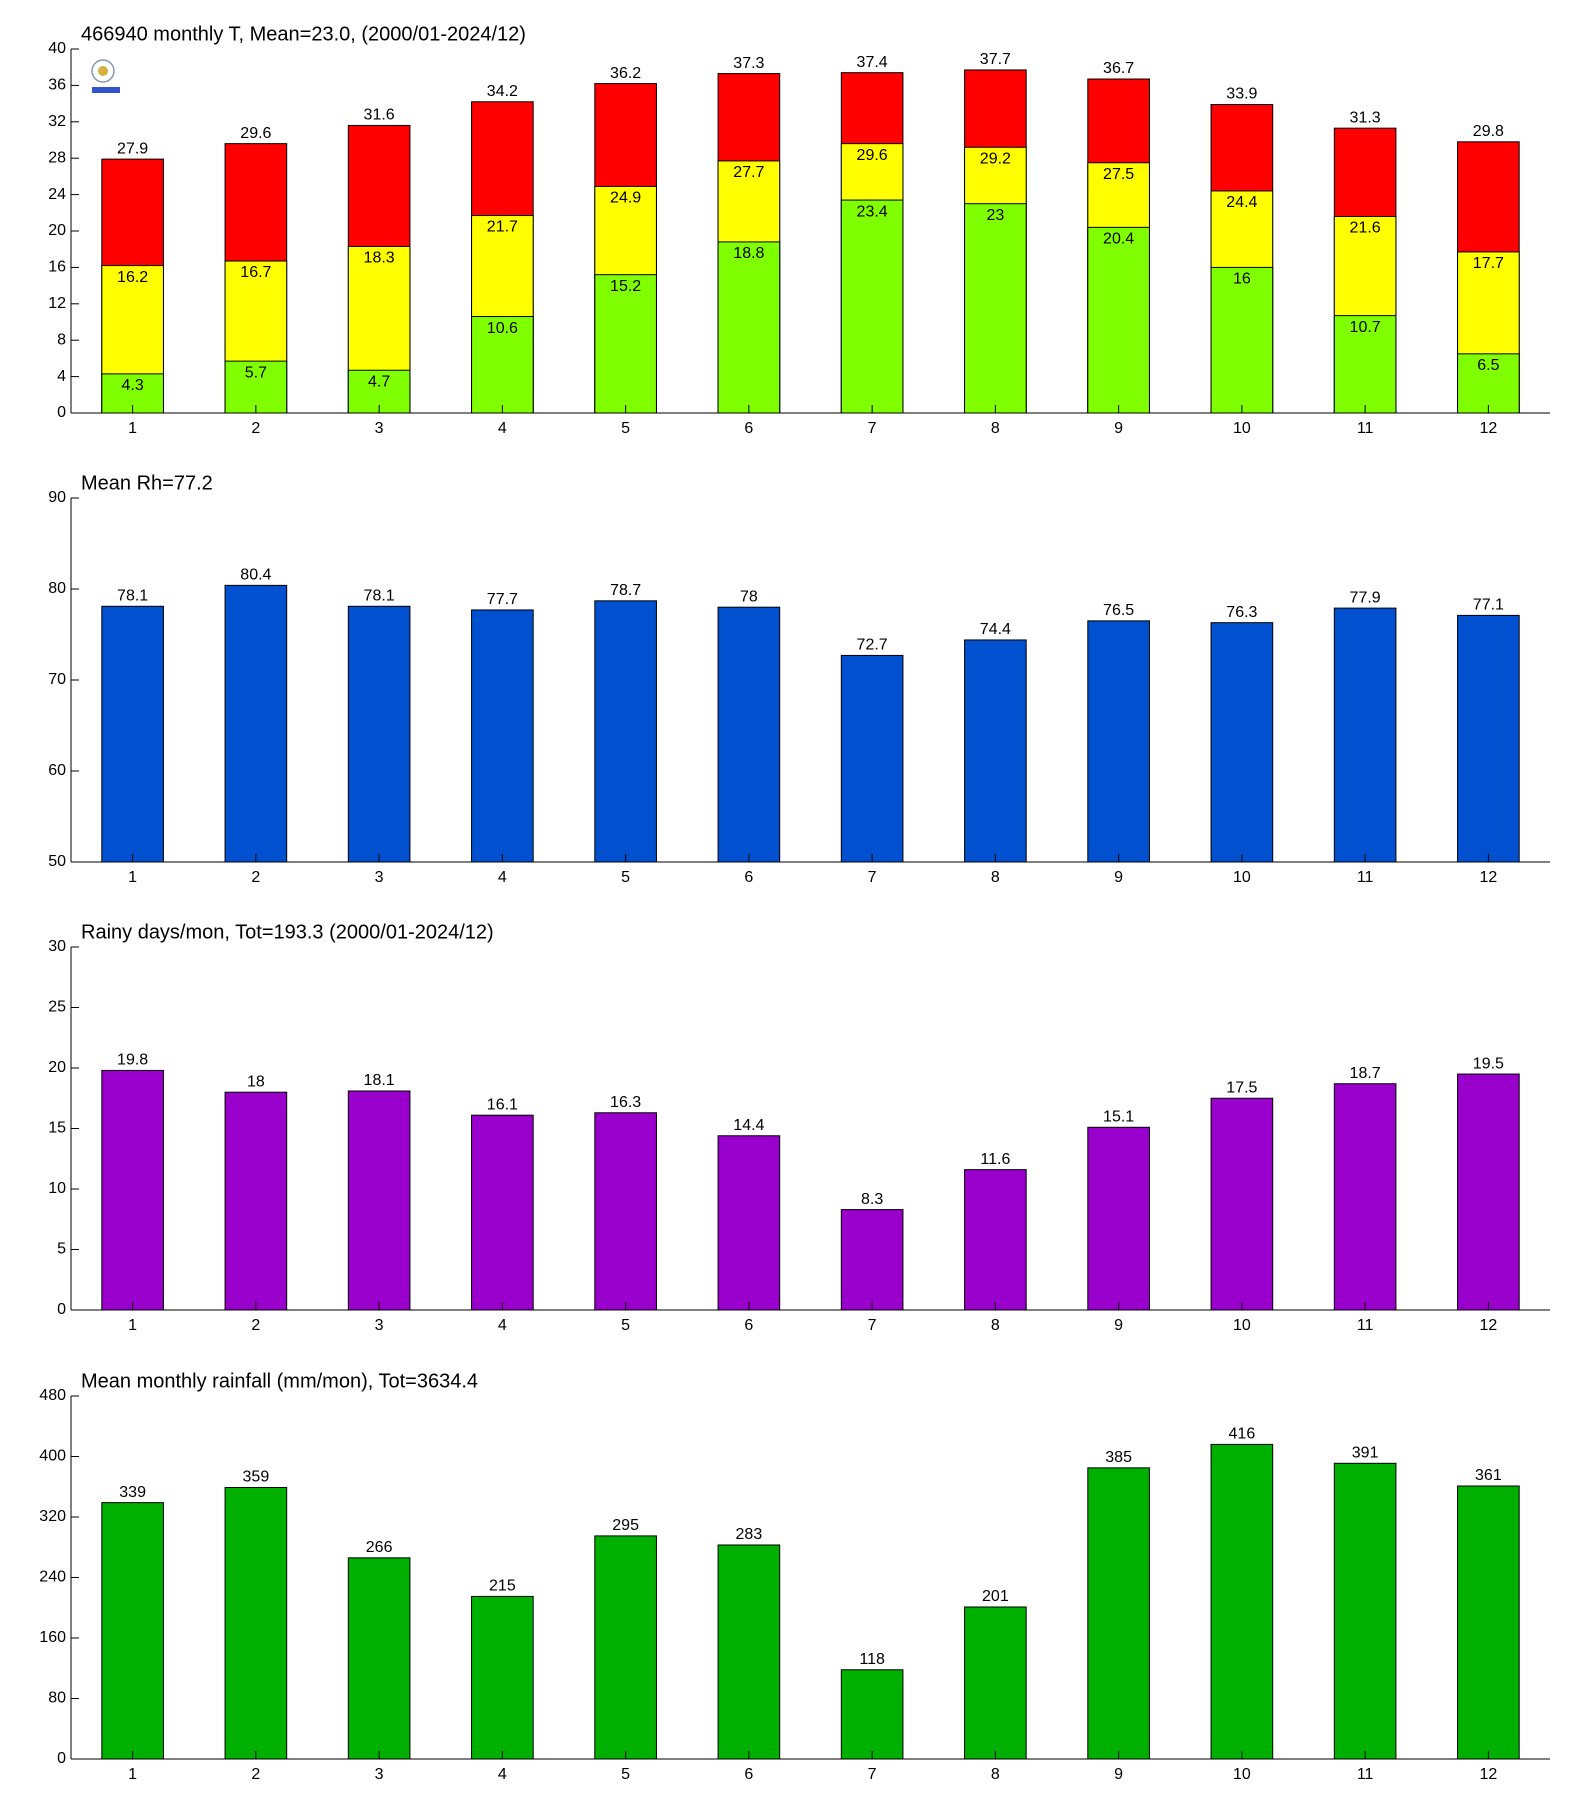 This screenshot has height=1800, width=1580. What do you see at coordinates (255, 133) in the screenshot?
I see `data-label: 29.6` at bounding box center [255, 133].